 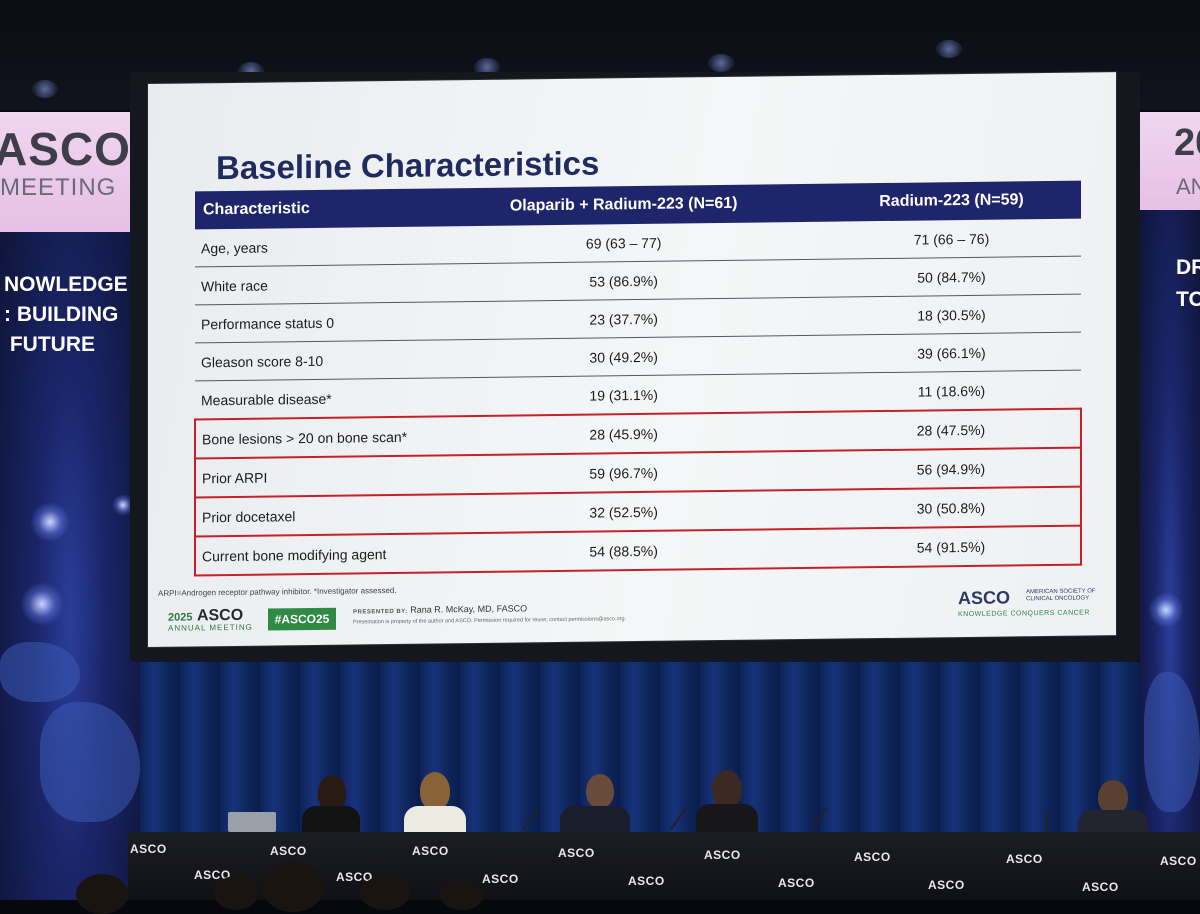 What do you see at coordinates (623, 433) in the screenshot?
I see `olaparib-radium-cell: 28 (45.9%)` at bounding box center [623, 433].